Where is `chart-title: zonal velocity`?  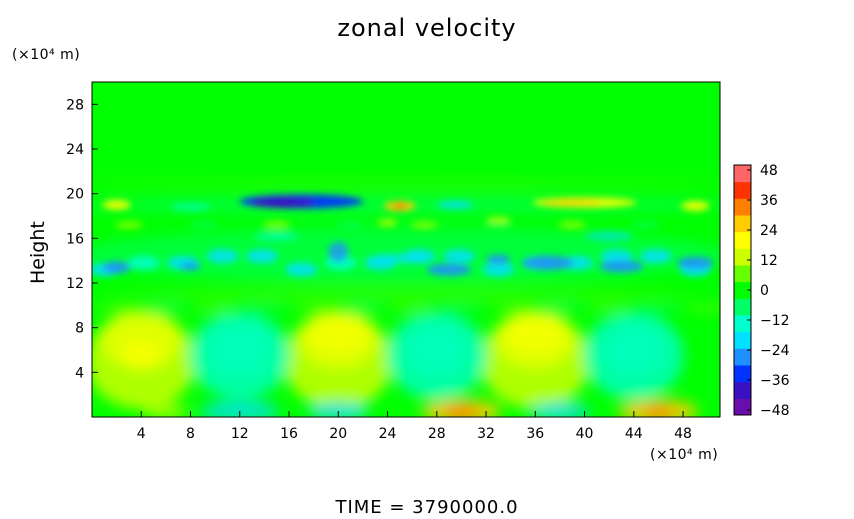
chart-title: zonal velocity is located at coordinates (427, 28).